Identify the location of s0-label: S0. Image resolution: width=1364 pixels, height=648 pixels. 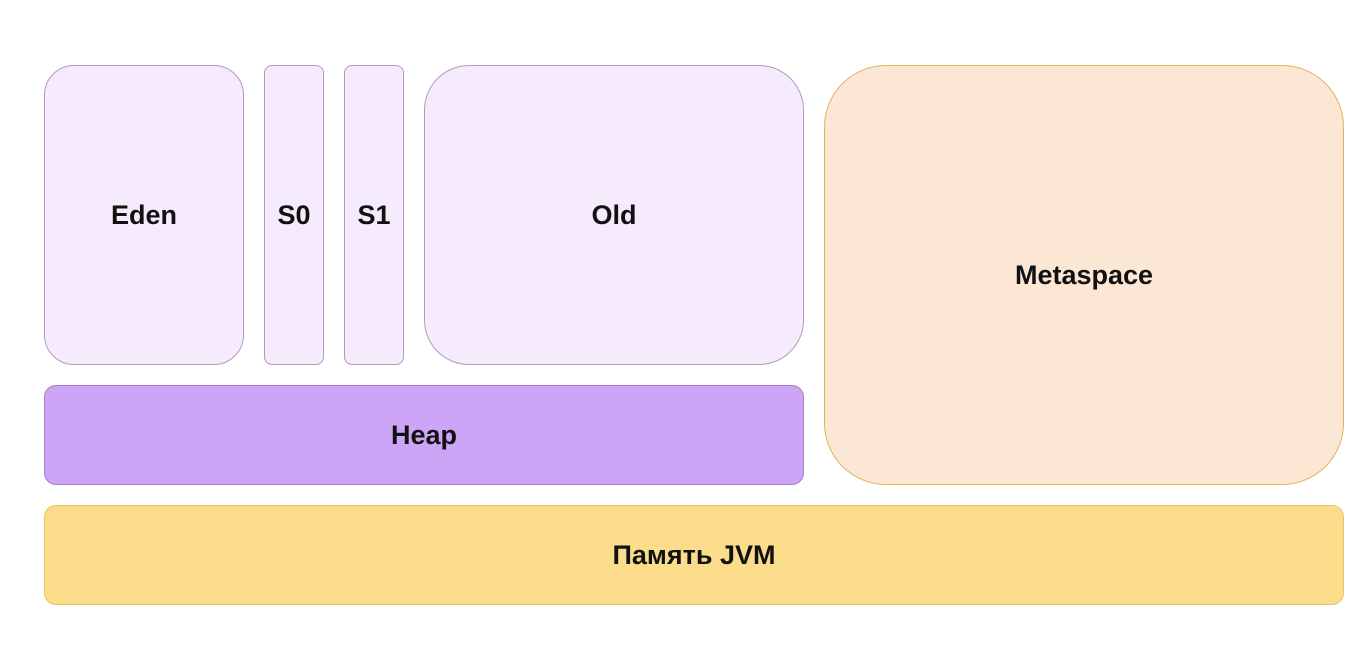
(294, 214).